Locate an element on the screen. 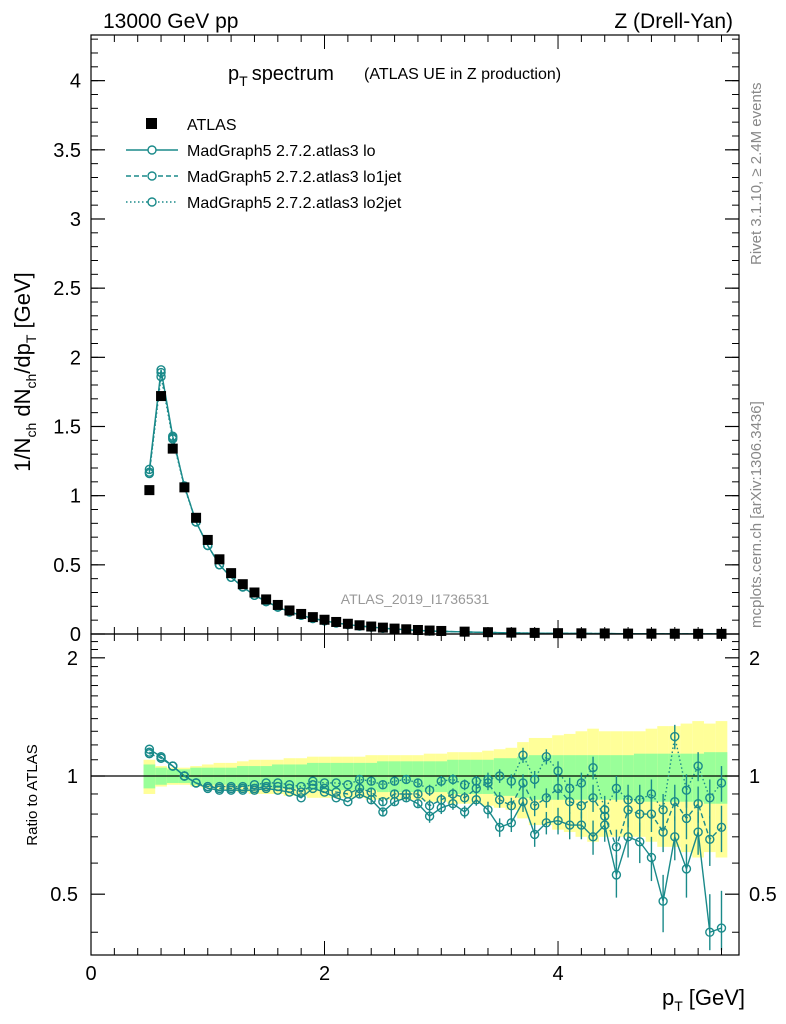  ratio-xtick-label: 0 is located at coordinates (90, 974).